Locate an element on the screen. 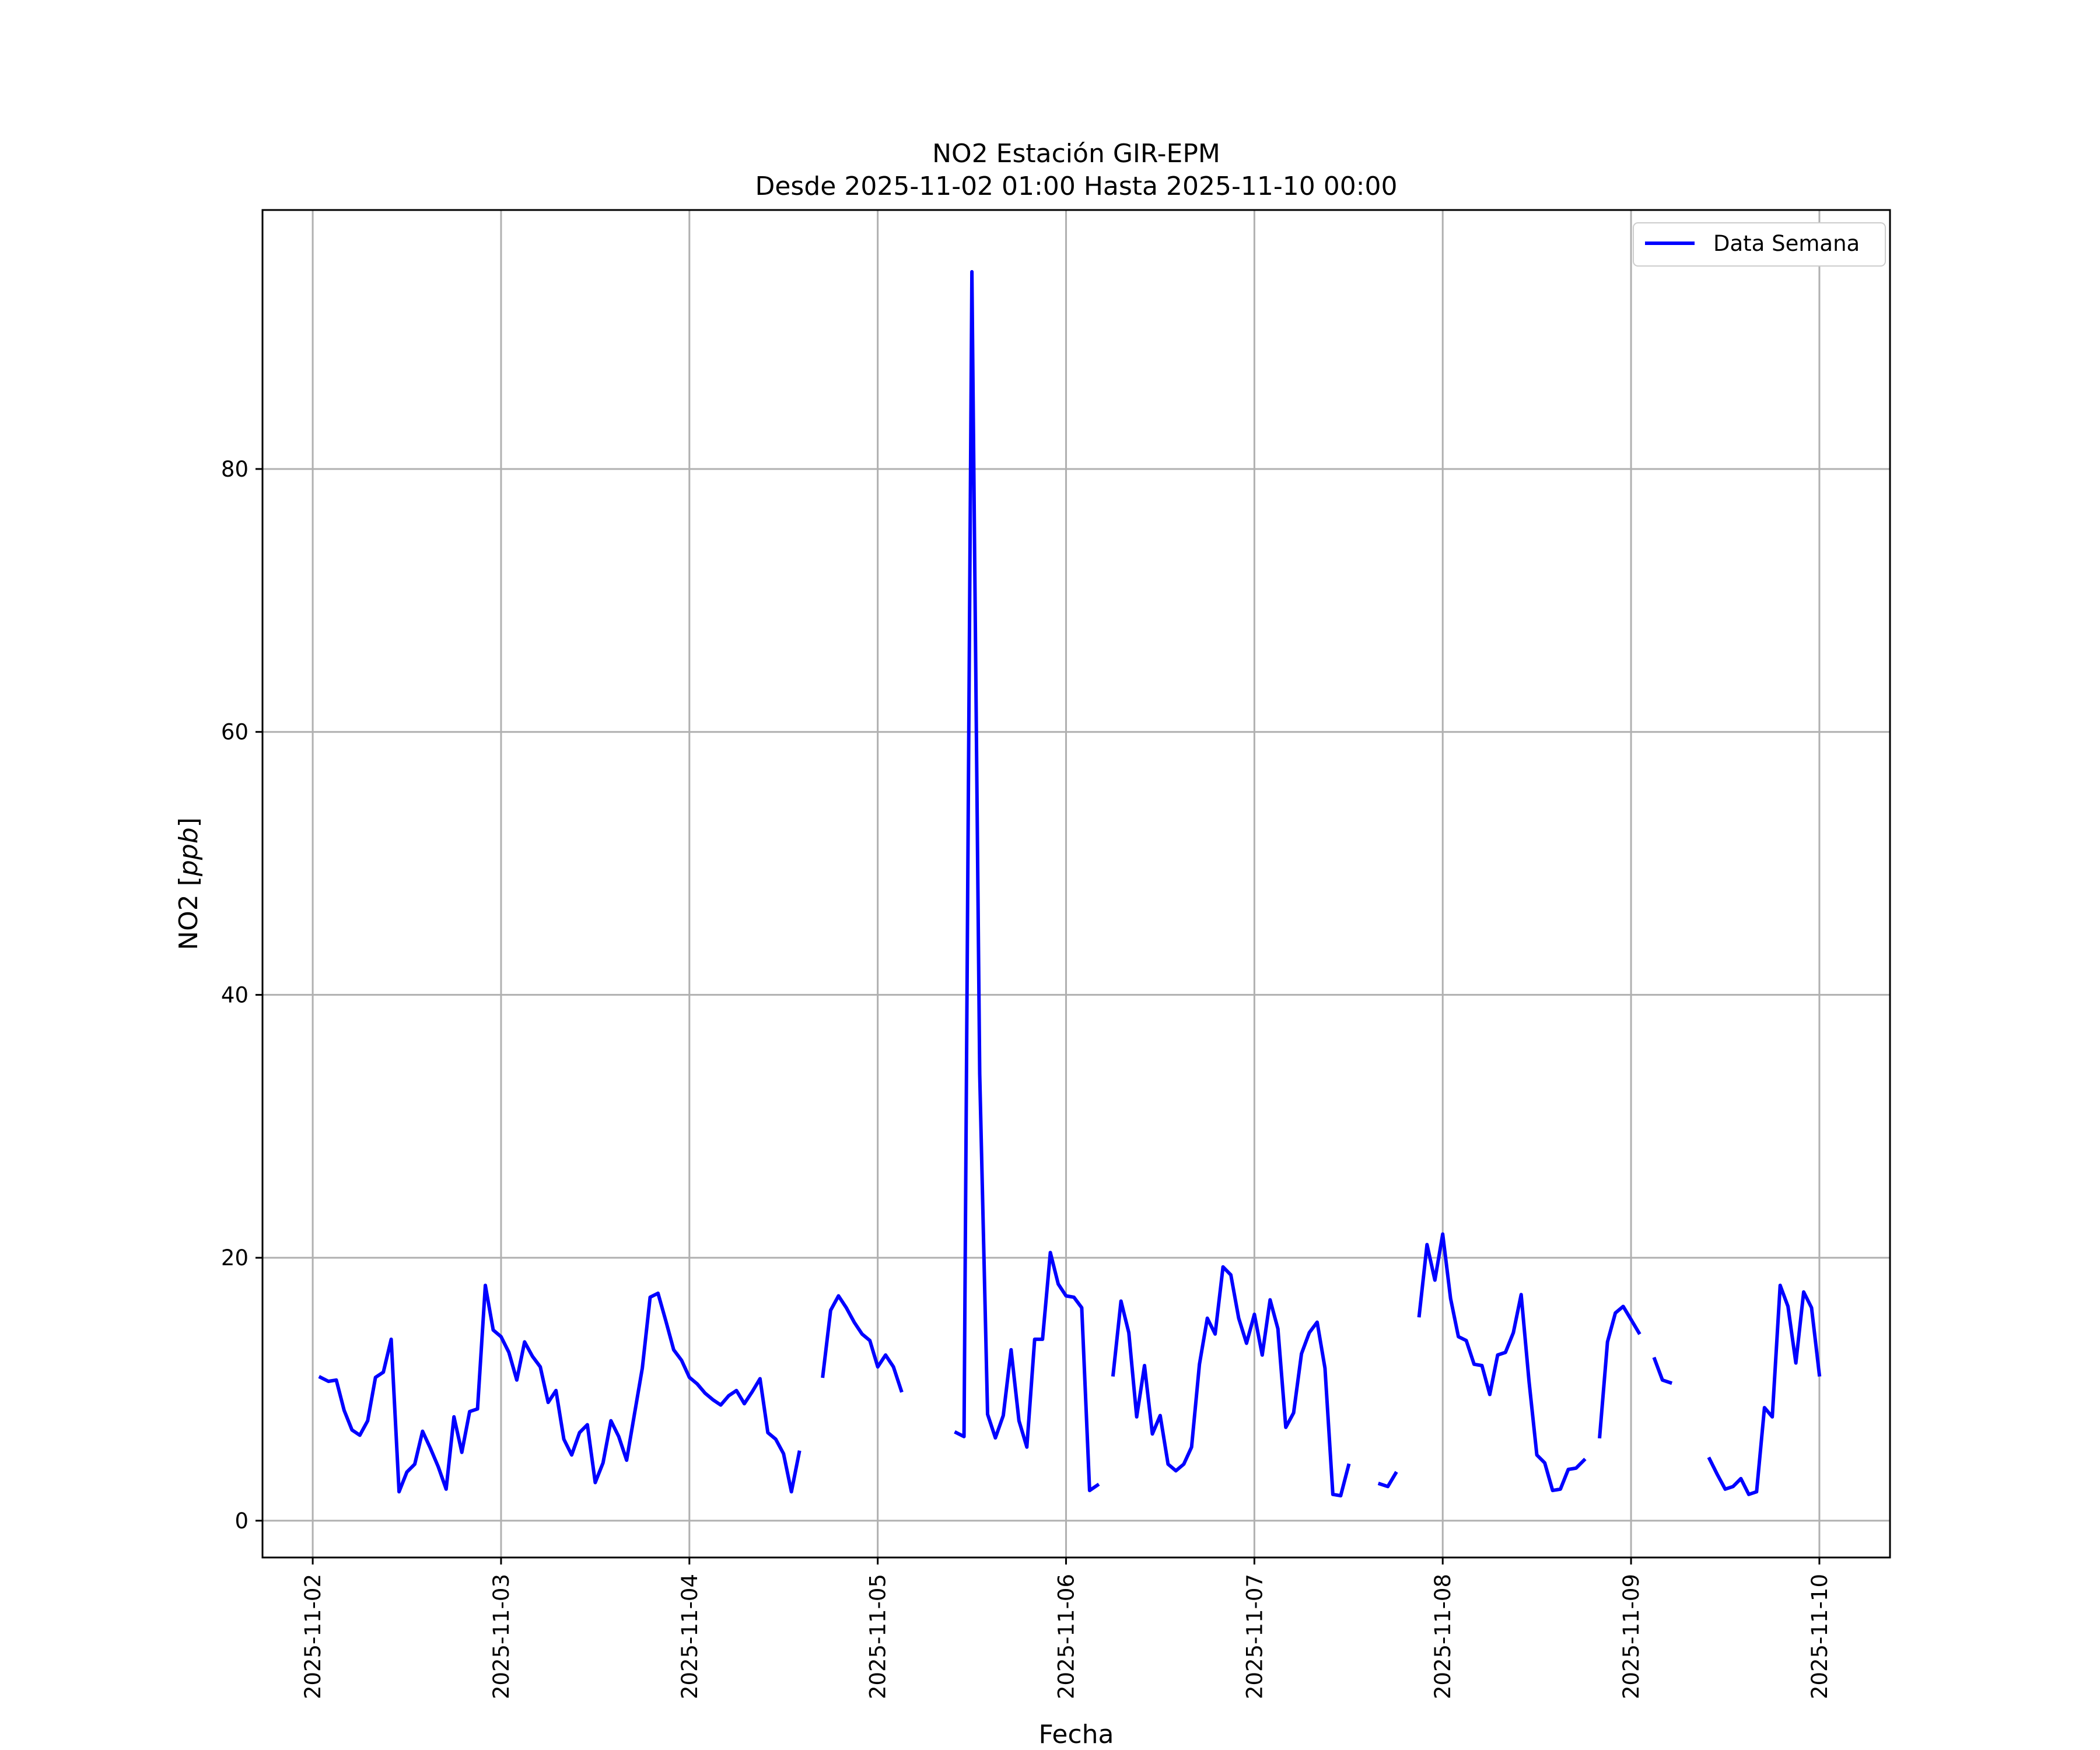 Image resolution: width=2100 pixels, height=1750 pixels. x-axis-label: Fecha is located at coordinates (1076, 1734).